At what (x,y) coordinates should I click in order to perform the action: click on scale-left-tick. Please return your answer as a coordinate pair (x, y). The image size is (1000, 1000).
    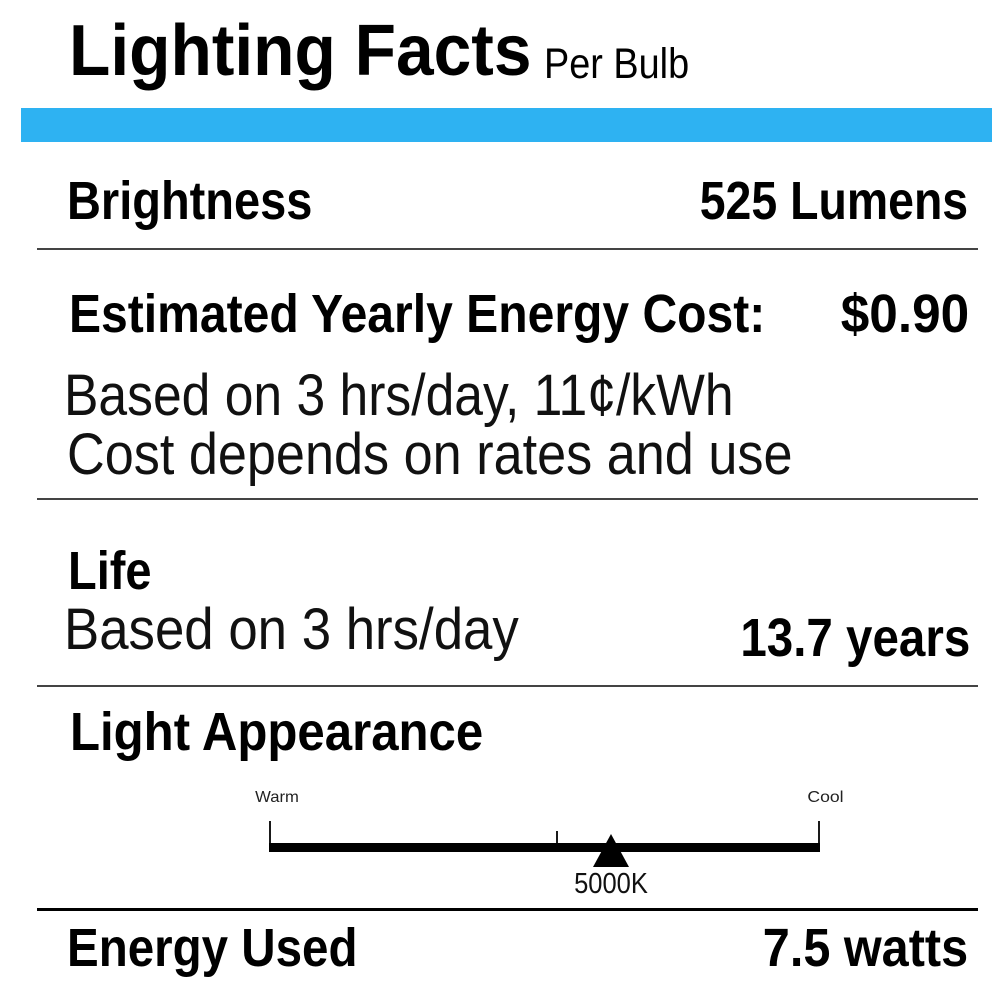
    Looking at the image, I should click on (270, 832).